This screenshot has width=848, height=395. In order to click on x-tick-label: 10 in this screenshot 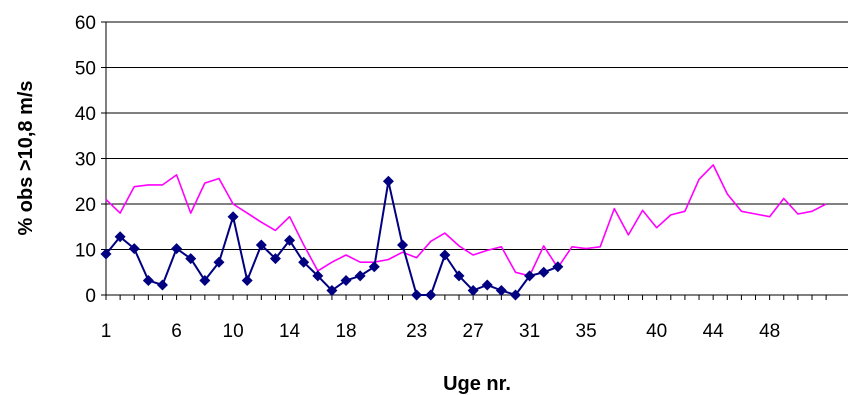, I will do `click(233, 331)`.